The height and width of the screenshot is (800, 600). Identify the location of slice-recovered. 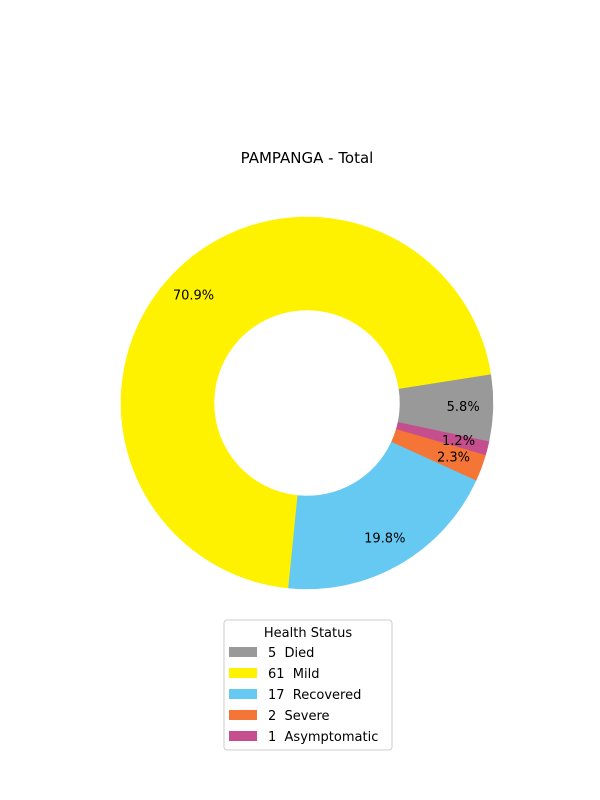
(382, 515).